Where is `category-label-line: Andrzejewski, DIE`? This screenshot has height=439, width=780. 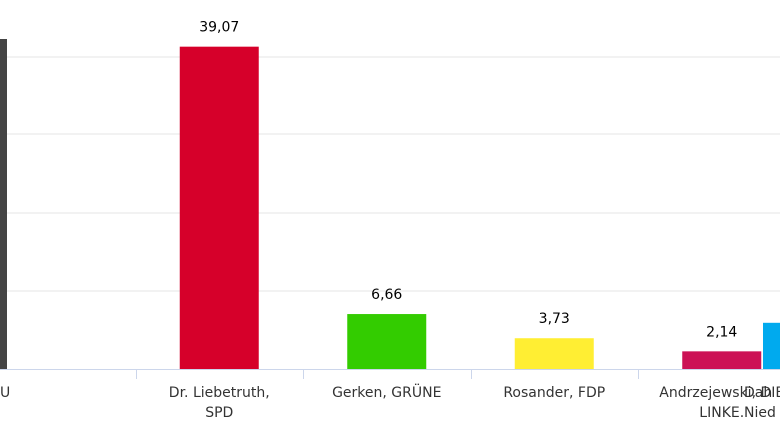 category-label-line: Andrzejewski, DIE is located at coordinates (719, 393).